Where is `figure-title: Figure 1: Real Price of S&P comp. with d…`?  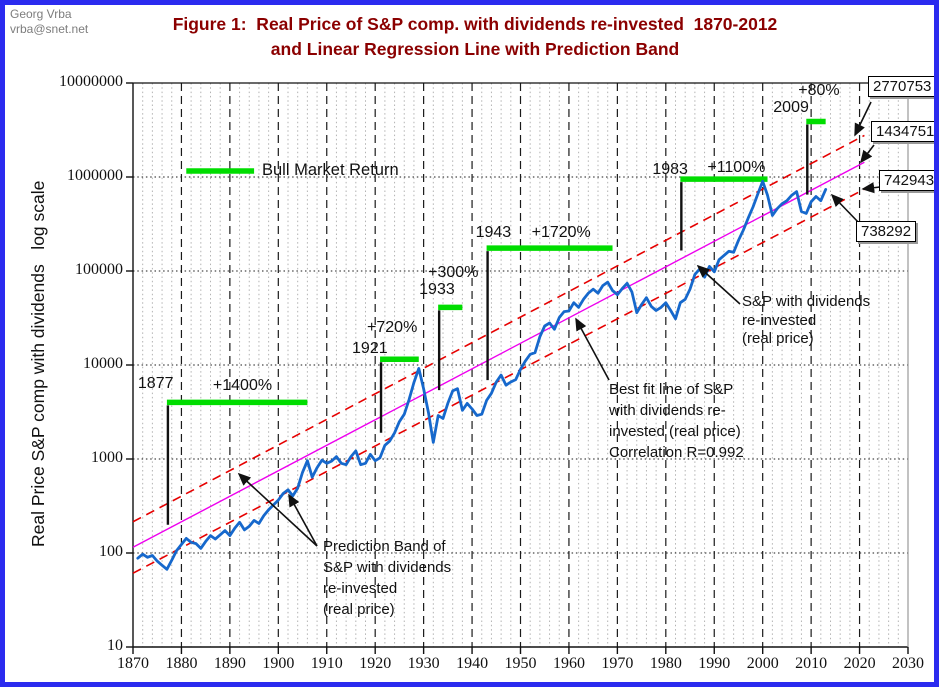 figure-title: Figure 1: Real Price of S&P comp. with d… is located at coordinates (475, 37).